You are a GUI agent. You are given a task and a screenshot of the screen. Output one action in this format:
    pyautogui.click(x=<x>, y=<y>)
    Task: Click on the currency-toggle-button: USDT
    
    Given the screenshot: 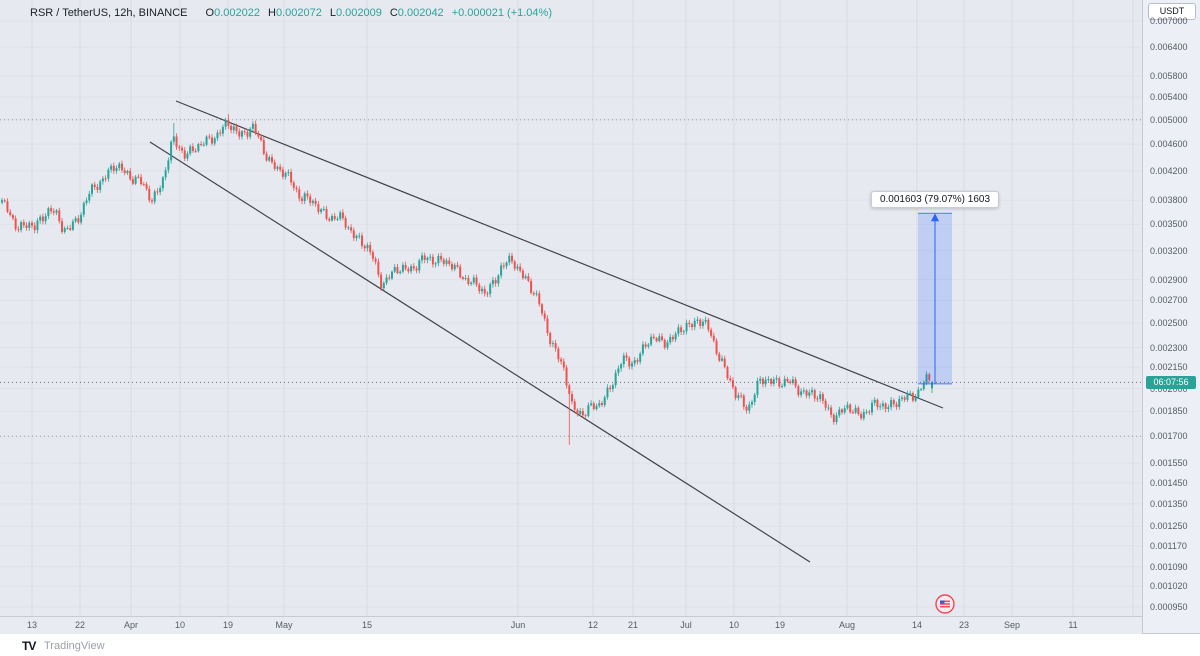 What is the action you would take?
    pyautogui.click(x=1172, y=11)
    